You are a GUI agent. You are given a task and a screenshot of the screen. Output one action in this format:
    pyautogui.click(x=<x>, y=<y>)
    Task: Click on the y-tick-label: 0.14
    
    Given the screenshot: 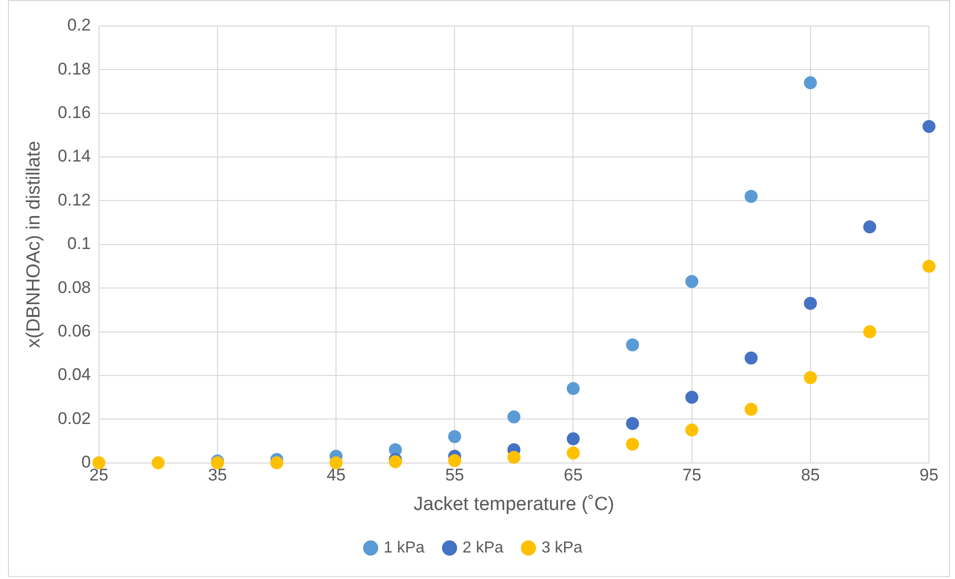 What is the action you would take?
    pyautogui.click(x=74, y=156)
    